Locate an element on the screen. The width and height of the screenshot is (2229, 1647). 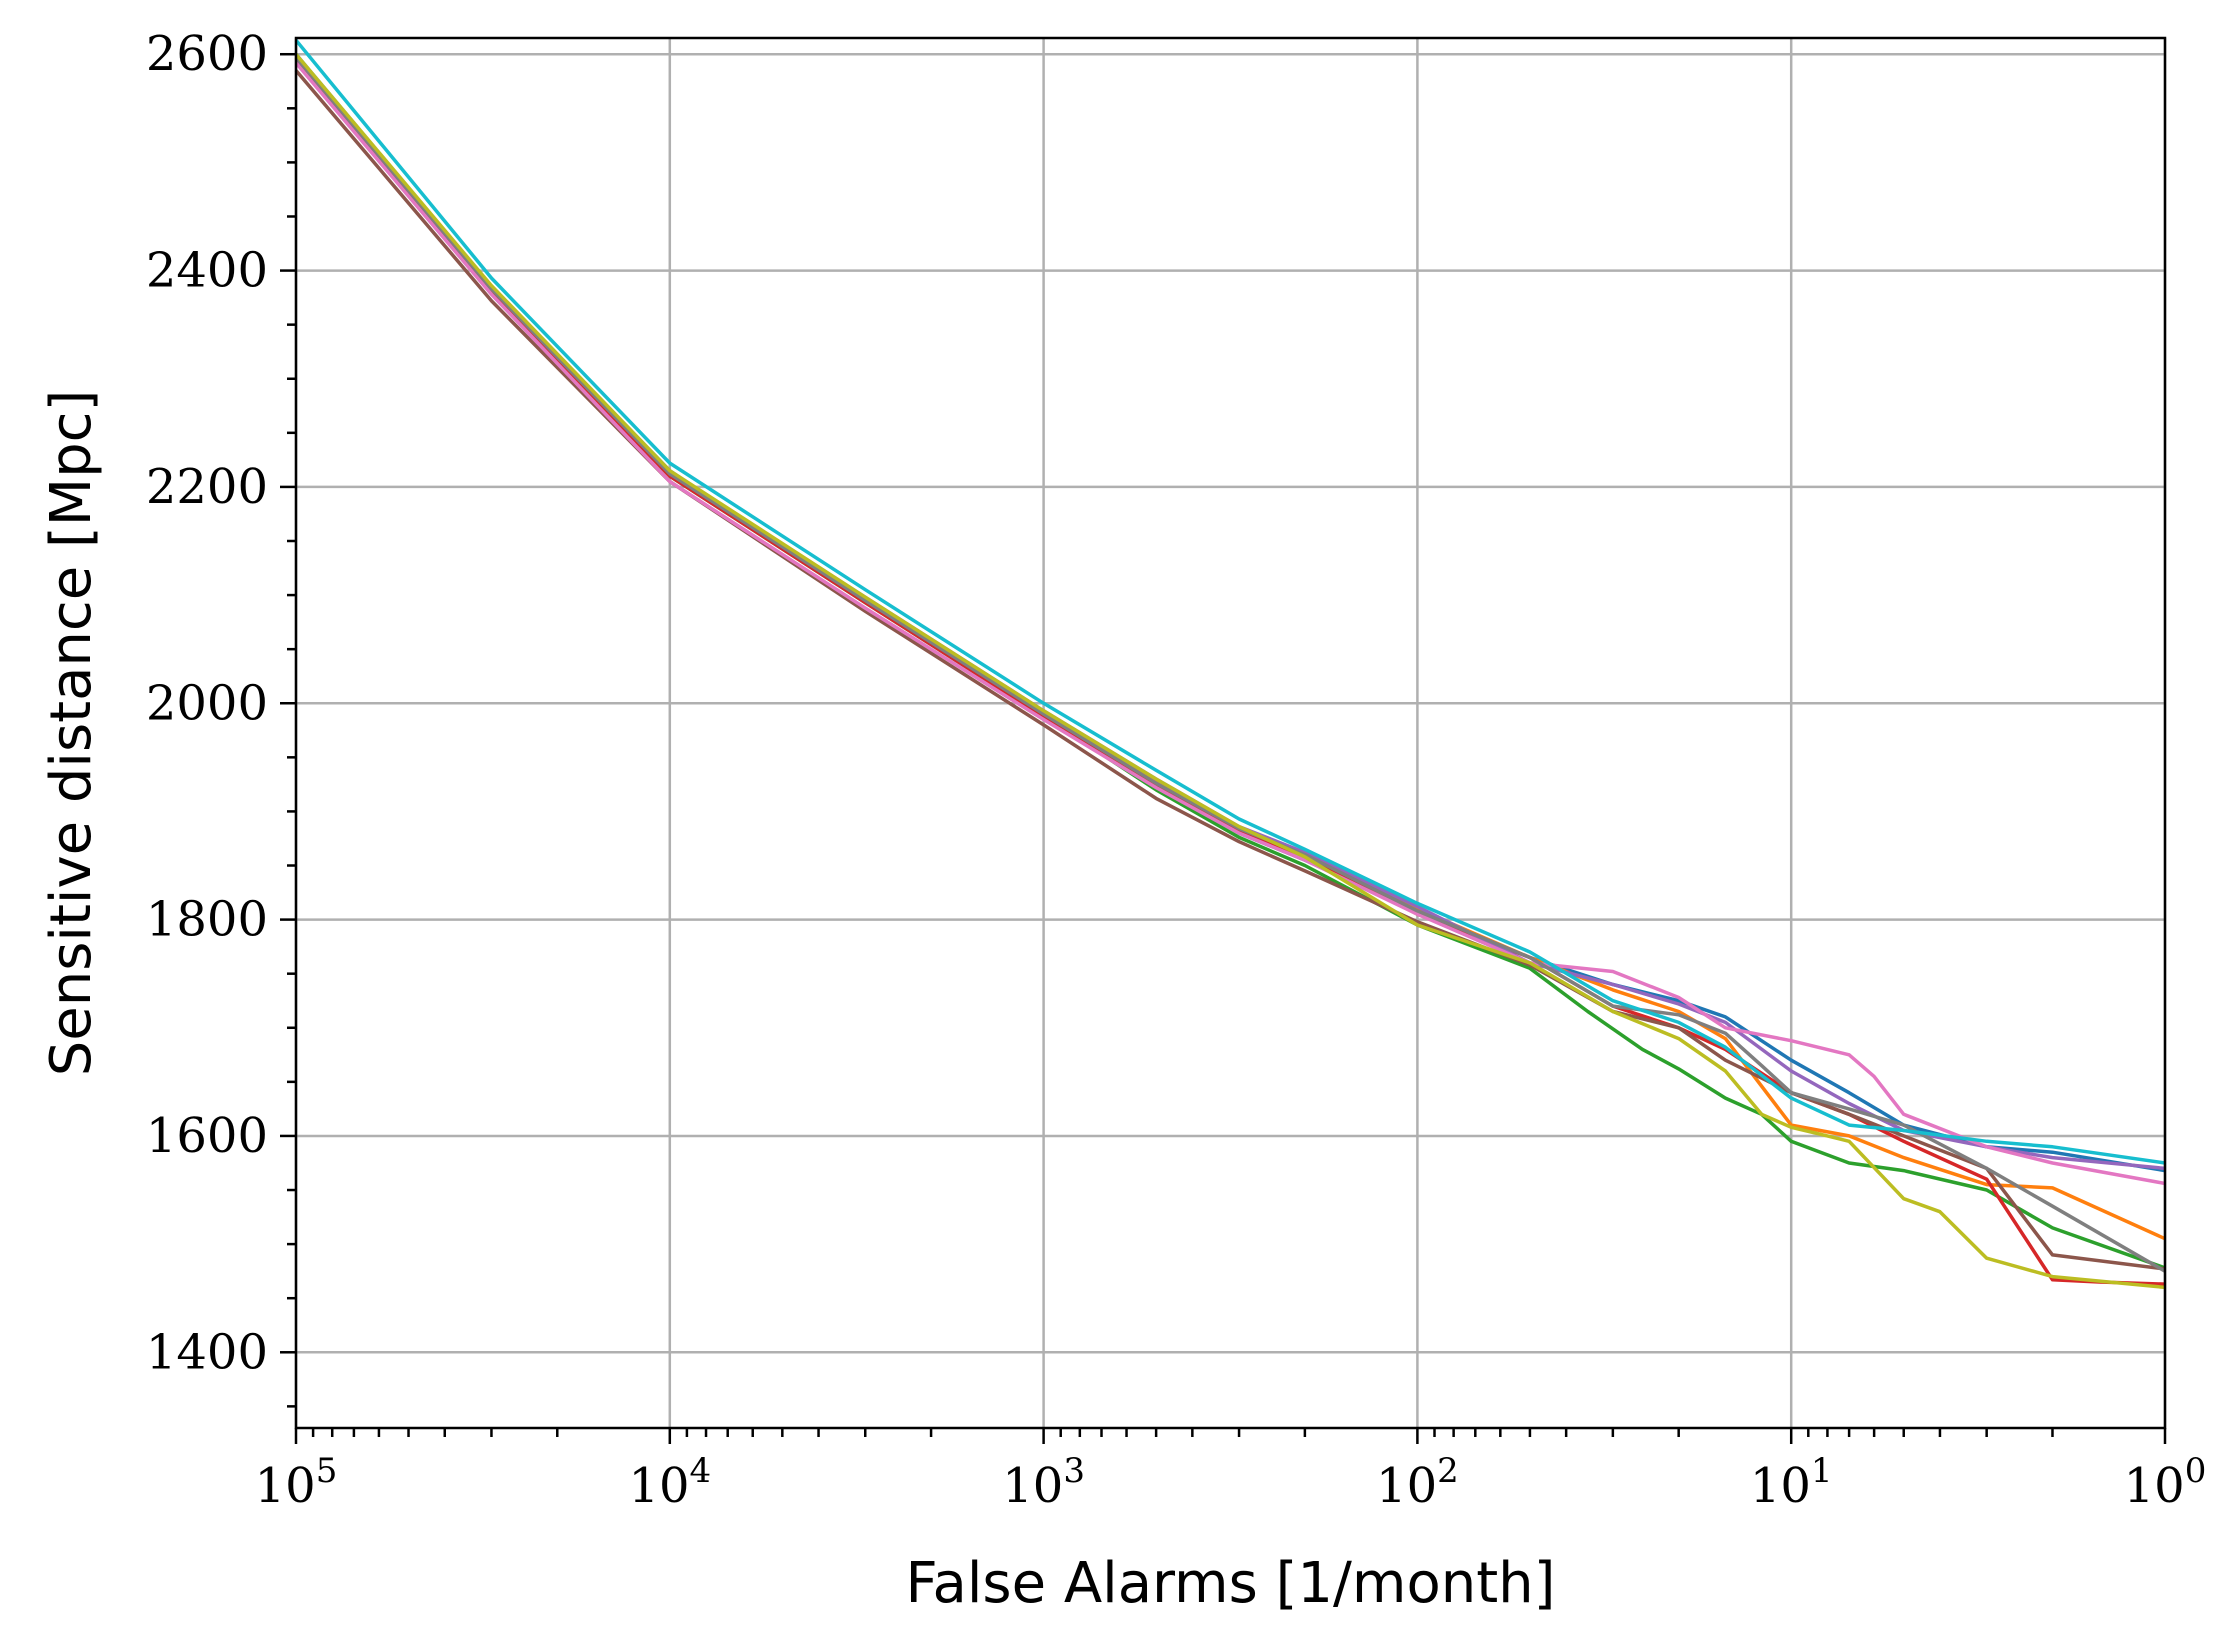
y-tick-label: 2600 is located at coordinates (207, 54).